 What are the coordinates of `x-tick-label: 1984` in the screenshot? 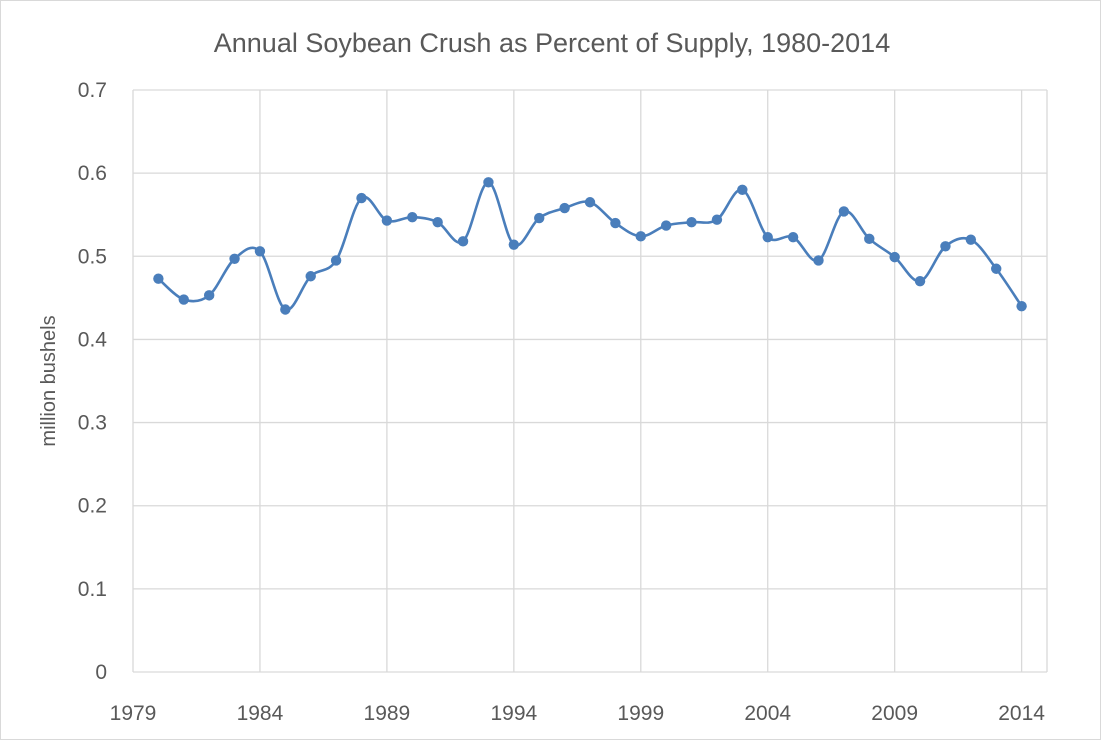 It's located at (260, 713).